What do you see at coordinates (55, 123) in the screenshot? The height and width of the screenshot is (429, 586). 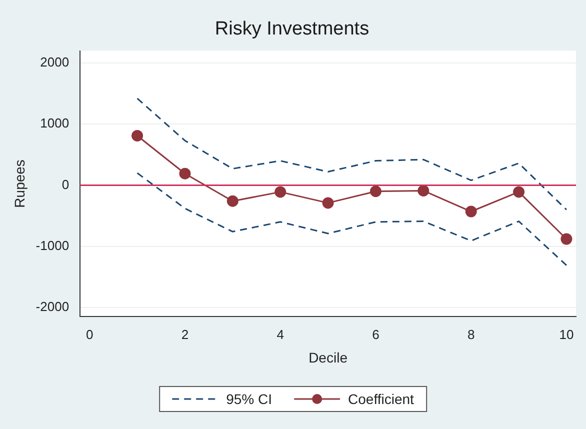 I see `y-tick-label: 1000` at bounding box center [55, 123].